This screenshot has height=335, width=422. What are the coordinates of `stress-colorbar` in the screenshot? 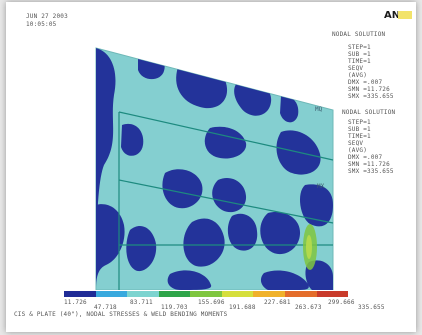 It's located at (206, 294).